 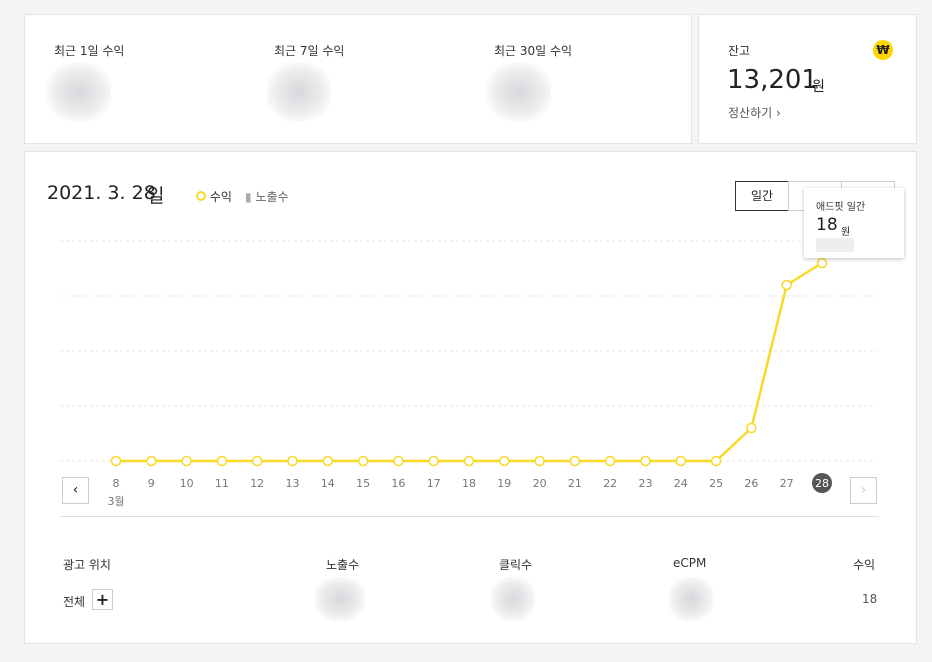 I want to click on expand-button: +, so click(x=102, y=599).